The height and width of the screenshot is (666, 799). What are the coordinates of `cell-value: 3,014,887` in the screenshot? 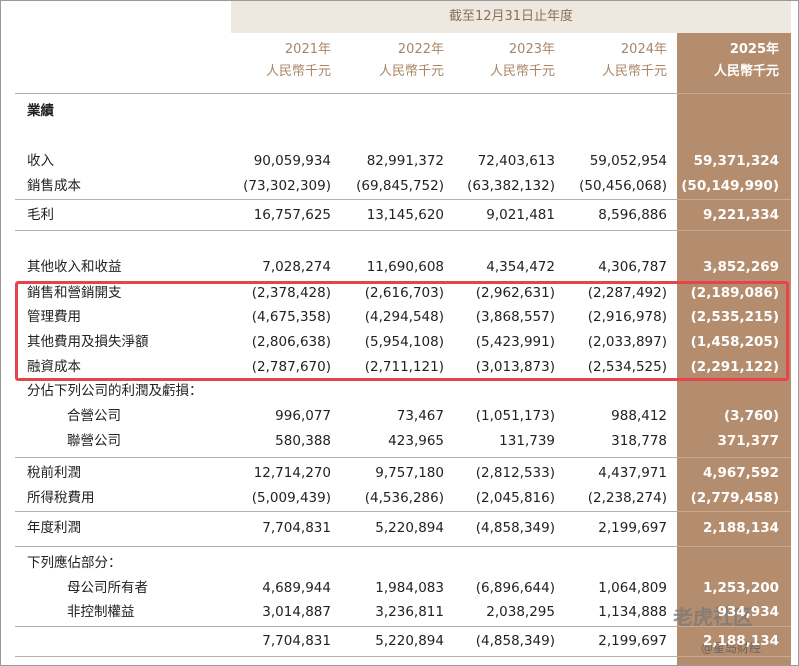 It's located at (296, 612).